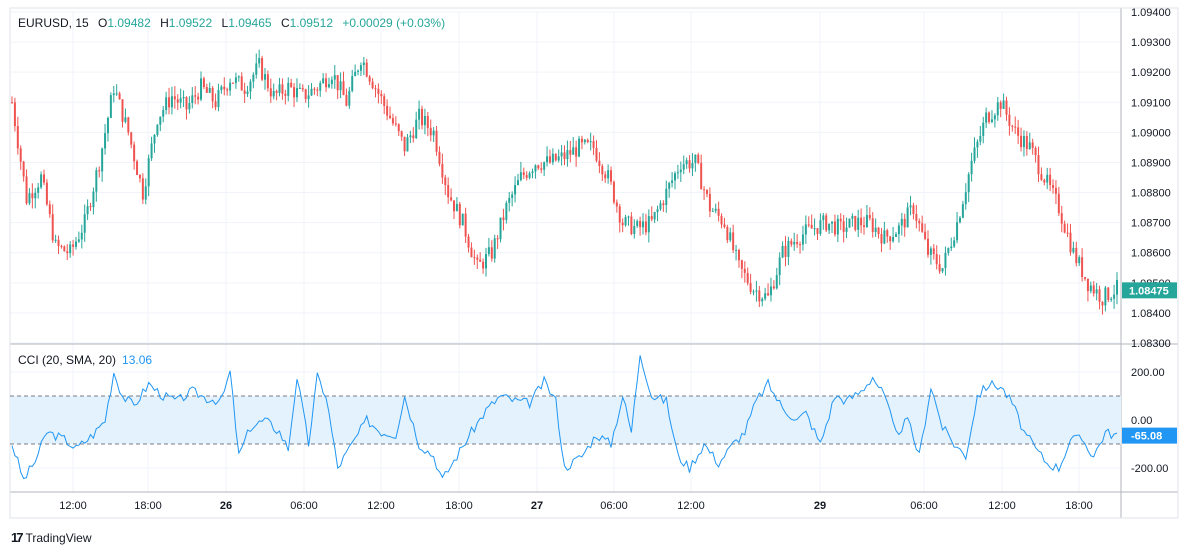 The width and height of the screenshot is (1189, 560). Describe the element at coordinates (1149, 469) in the screenshot. I see `cci-tick-label: -200.00` at that location.